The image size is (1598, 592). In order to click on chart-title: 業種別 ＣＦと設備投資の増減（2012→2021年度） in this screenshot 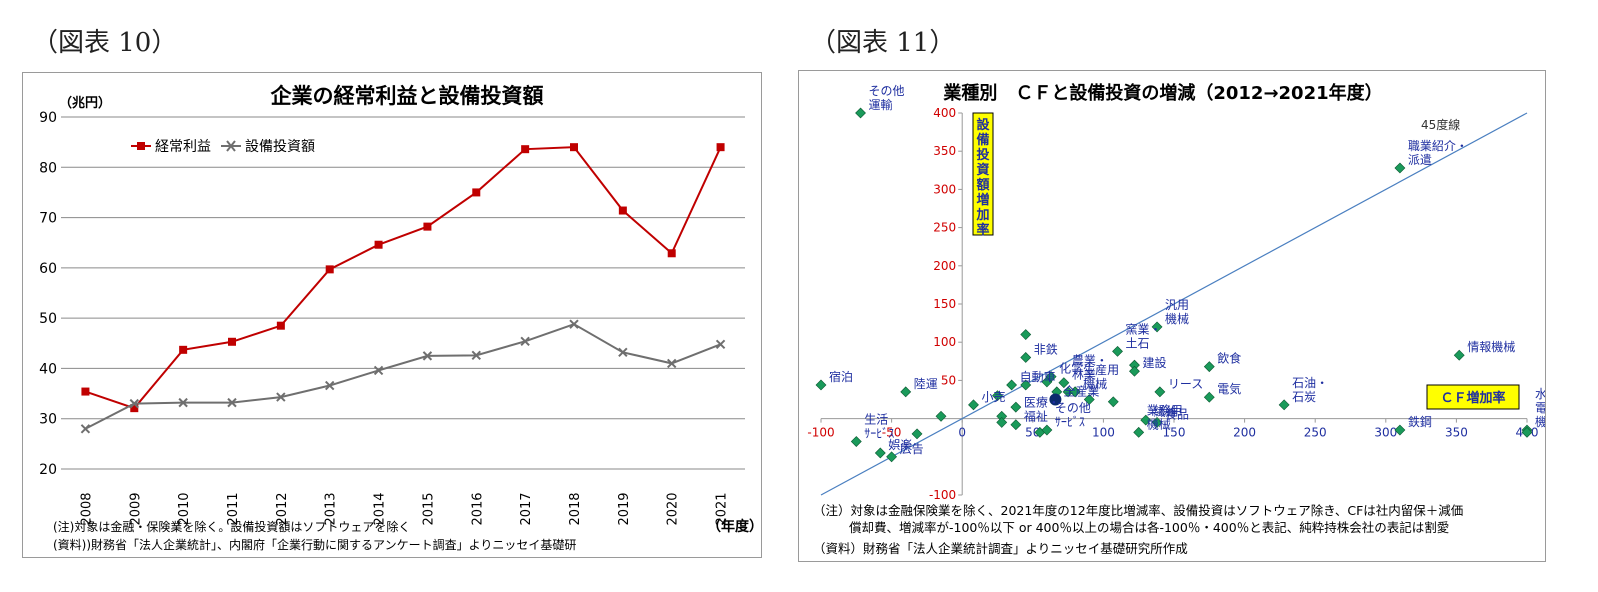, I will do `click(1162, 93)`.